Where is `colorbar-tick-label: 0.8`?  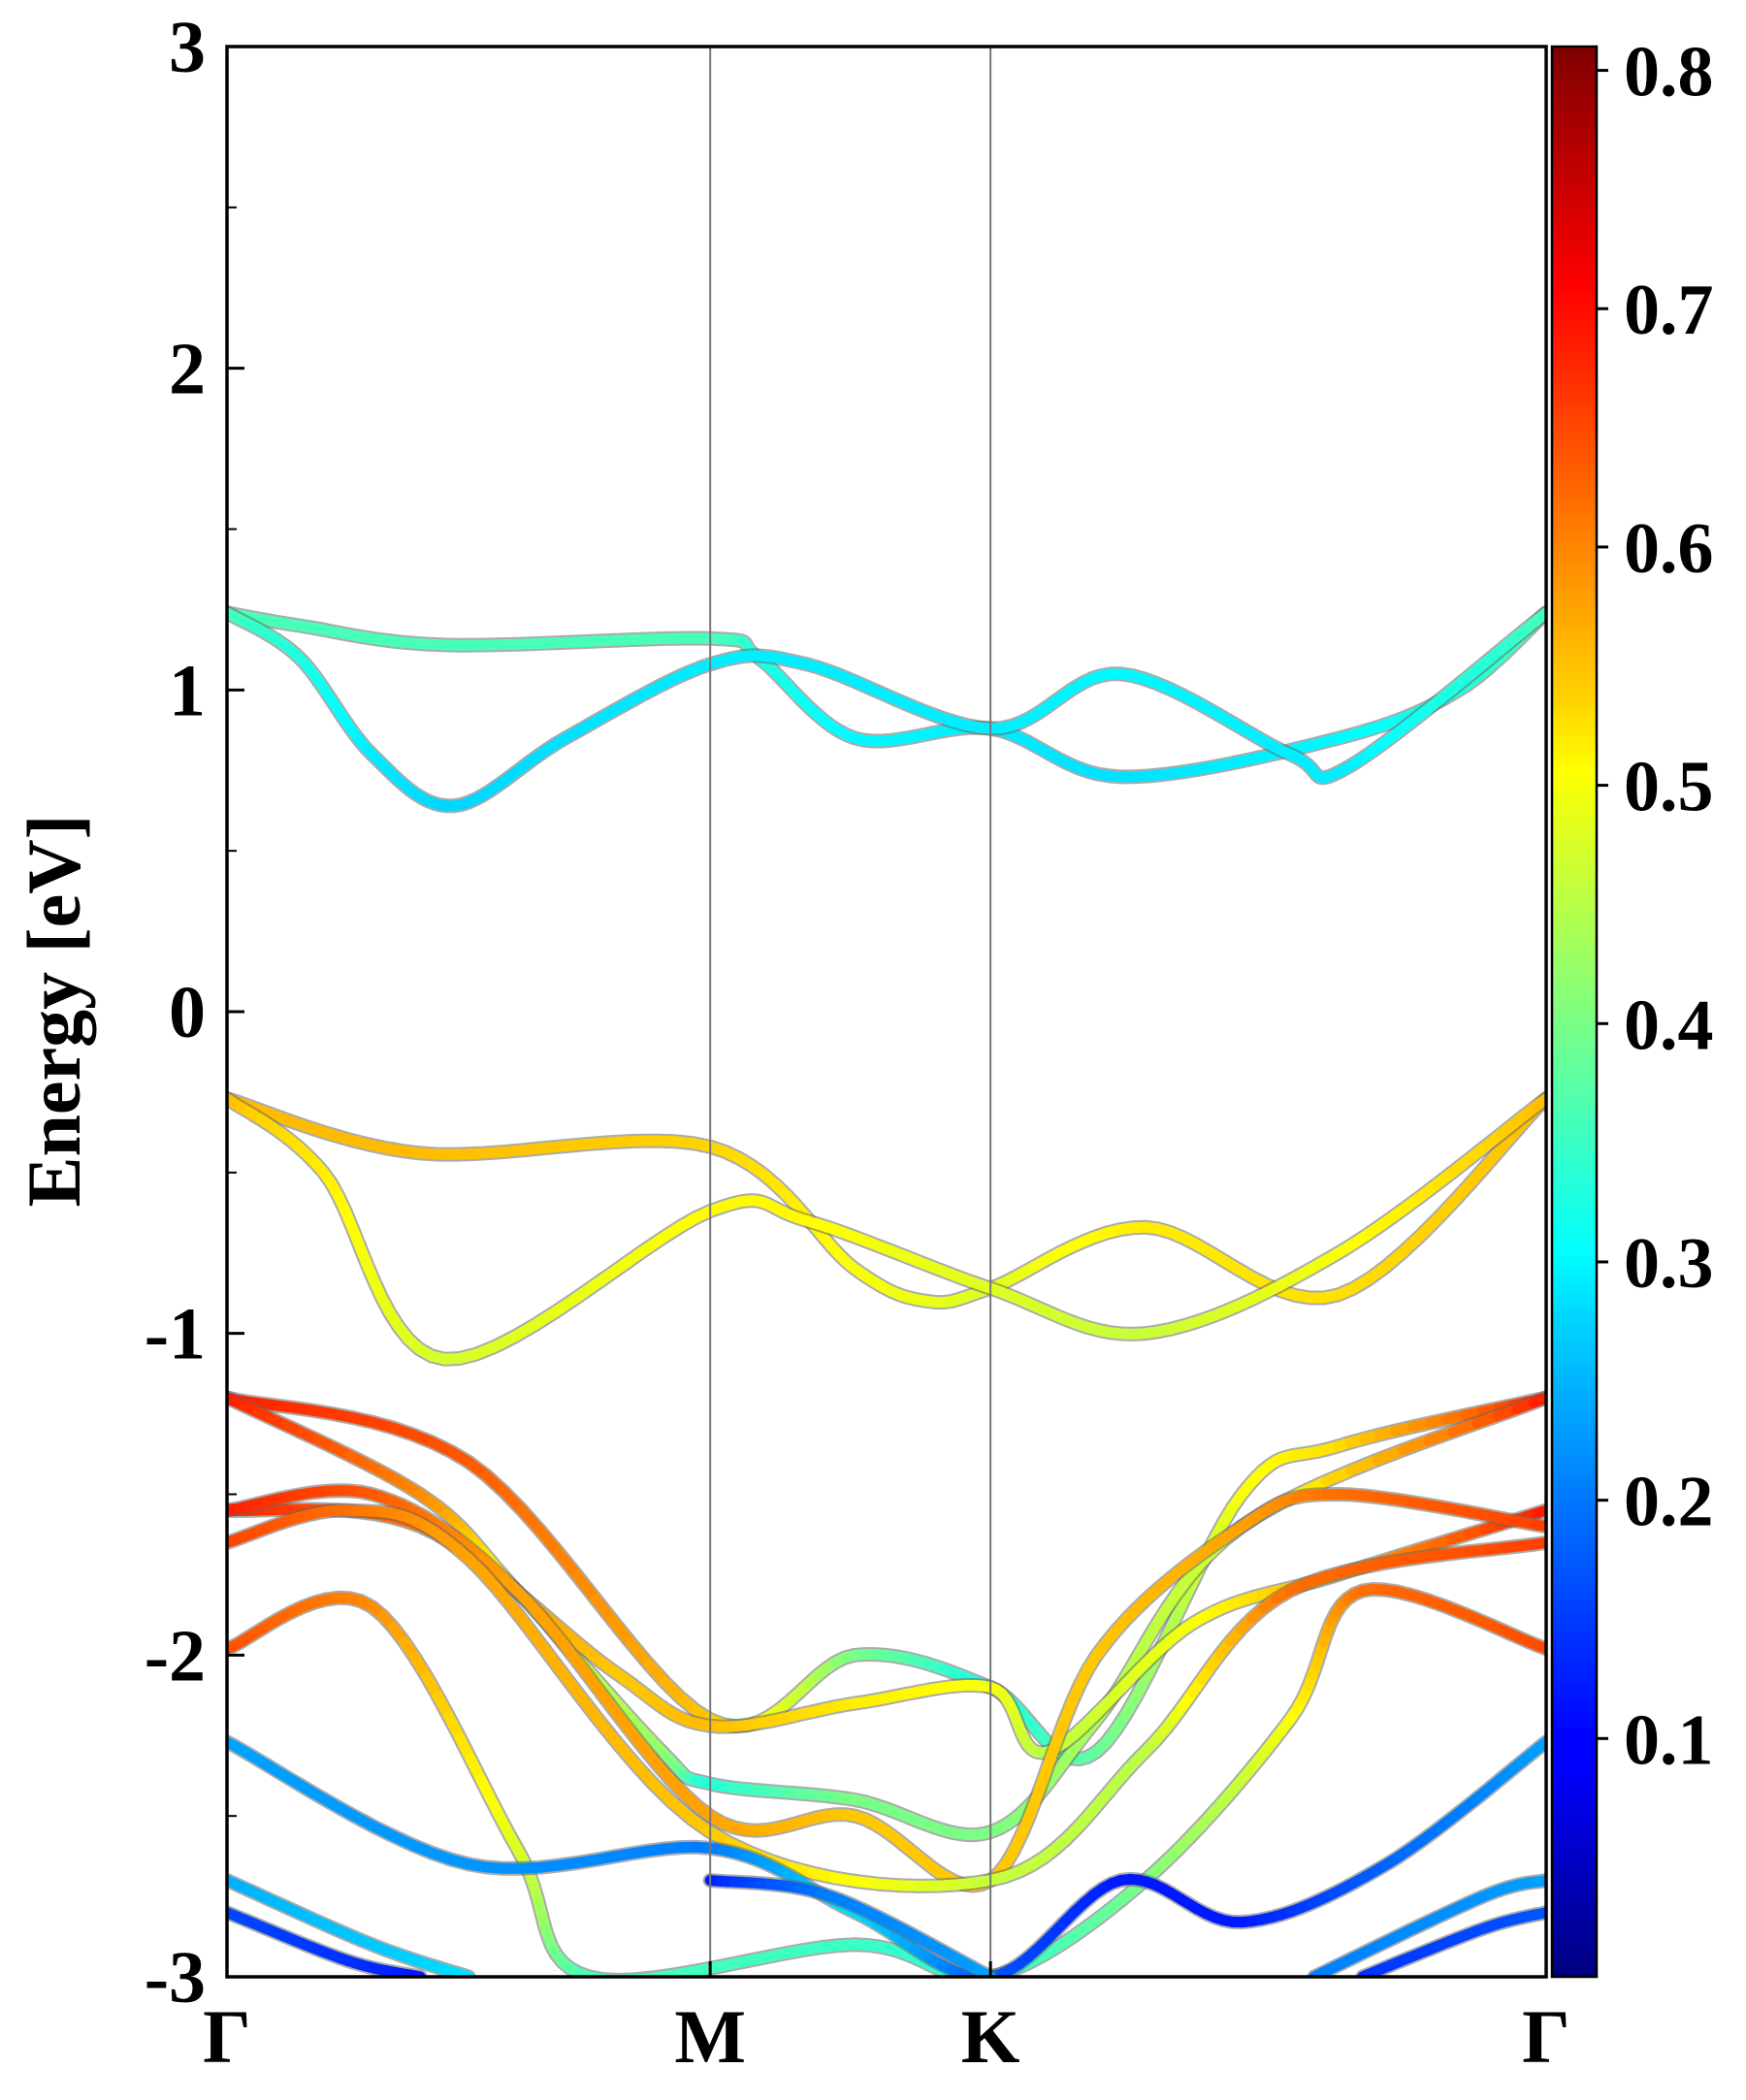
colorbar-tick-label: 0.8 is located at coordinates (1669, 73).